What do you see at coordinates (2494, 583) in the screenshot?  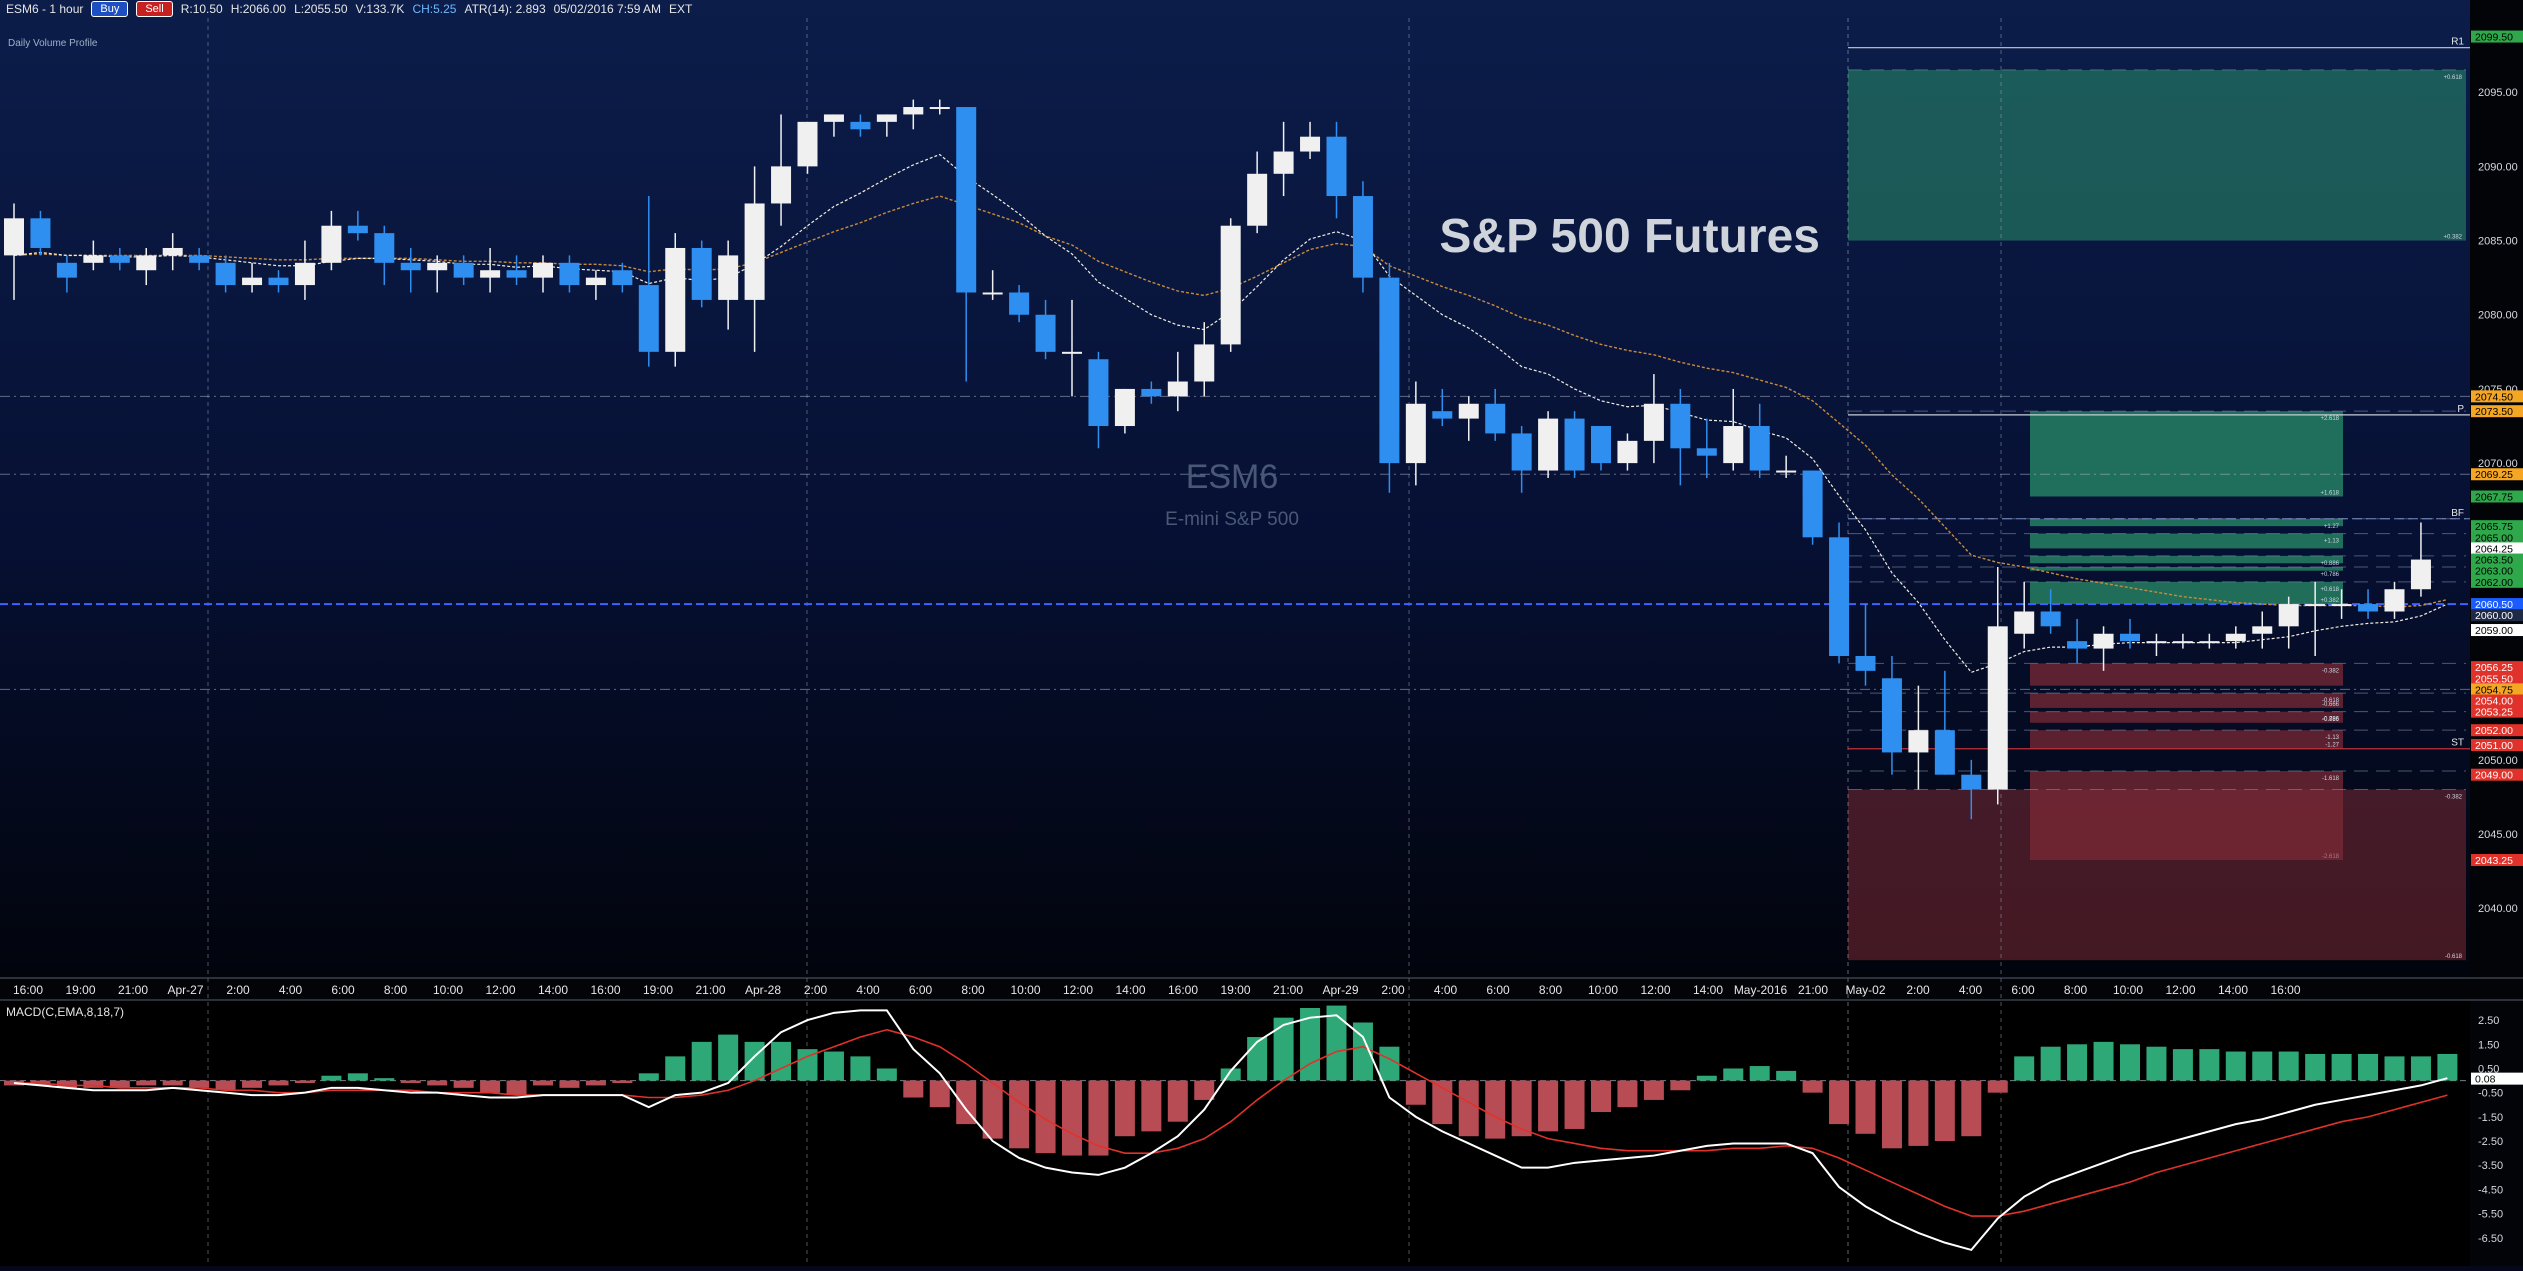 I see `price-tag-text: 2062.00` at bounding box center [2494, 583].